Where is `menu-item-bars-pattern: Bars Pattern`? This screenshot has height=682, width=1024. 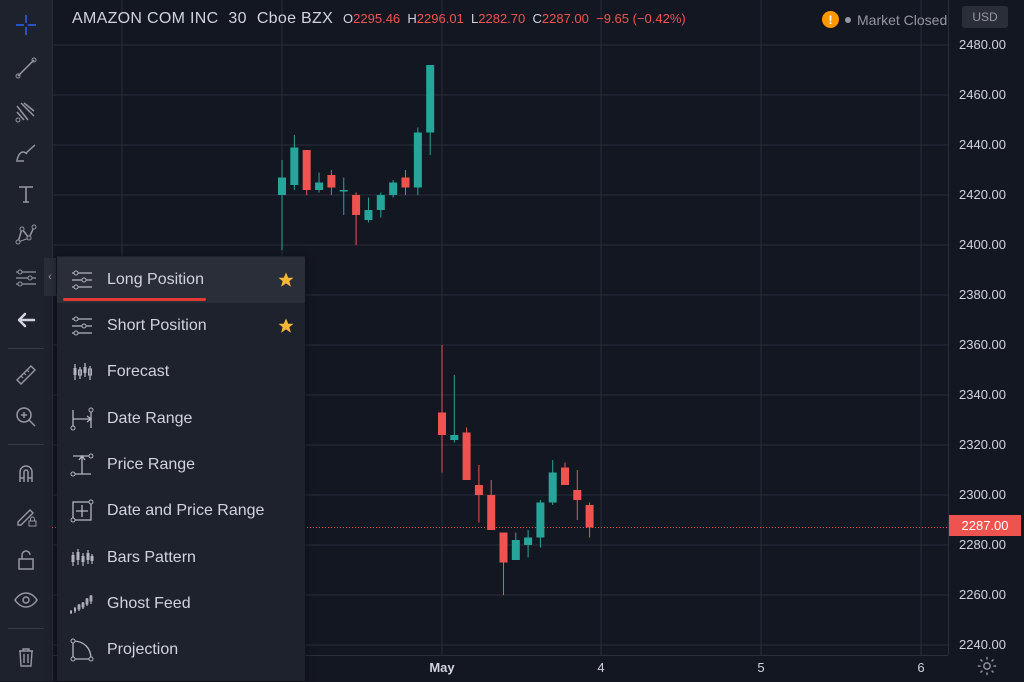 menu-item-bars-pattern: Bars Pattern is located at coordinates (181, 558).